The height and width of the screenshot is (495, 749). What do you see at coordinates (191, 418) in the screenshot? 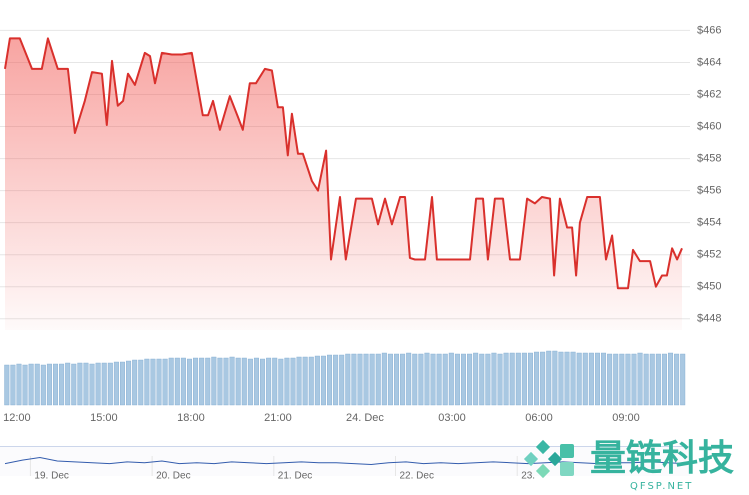
I see `x-tick-label: 18:00` at bounding box center [191, 418].